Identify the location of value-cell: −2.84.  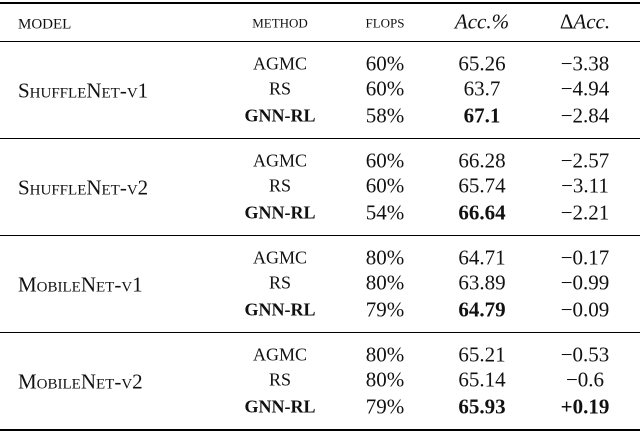
(585, 115).